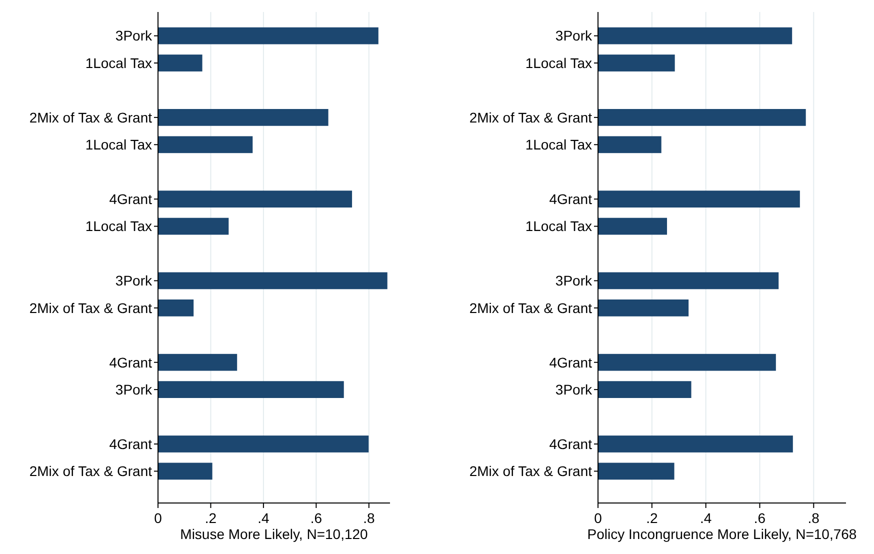  Describe the element at coordinates (274, 534) in the screenshot. I see `x-axis-title: Misuse More Likely, N=10,120` at that location.